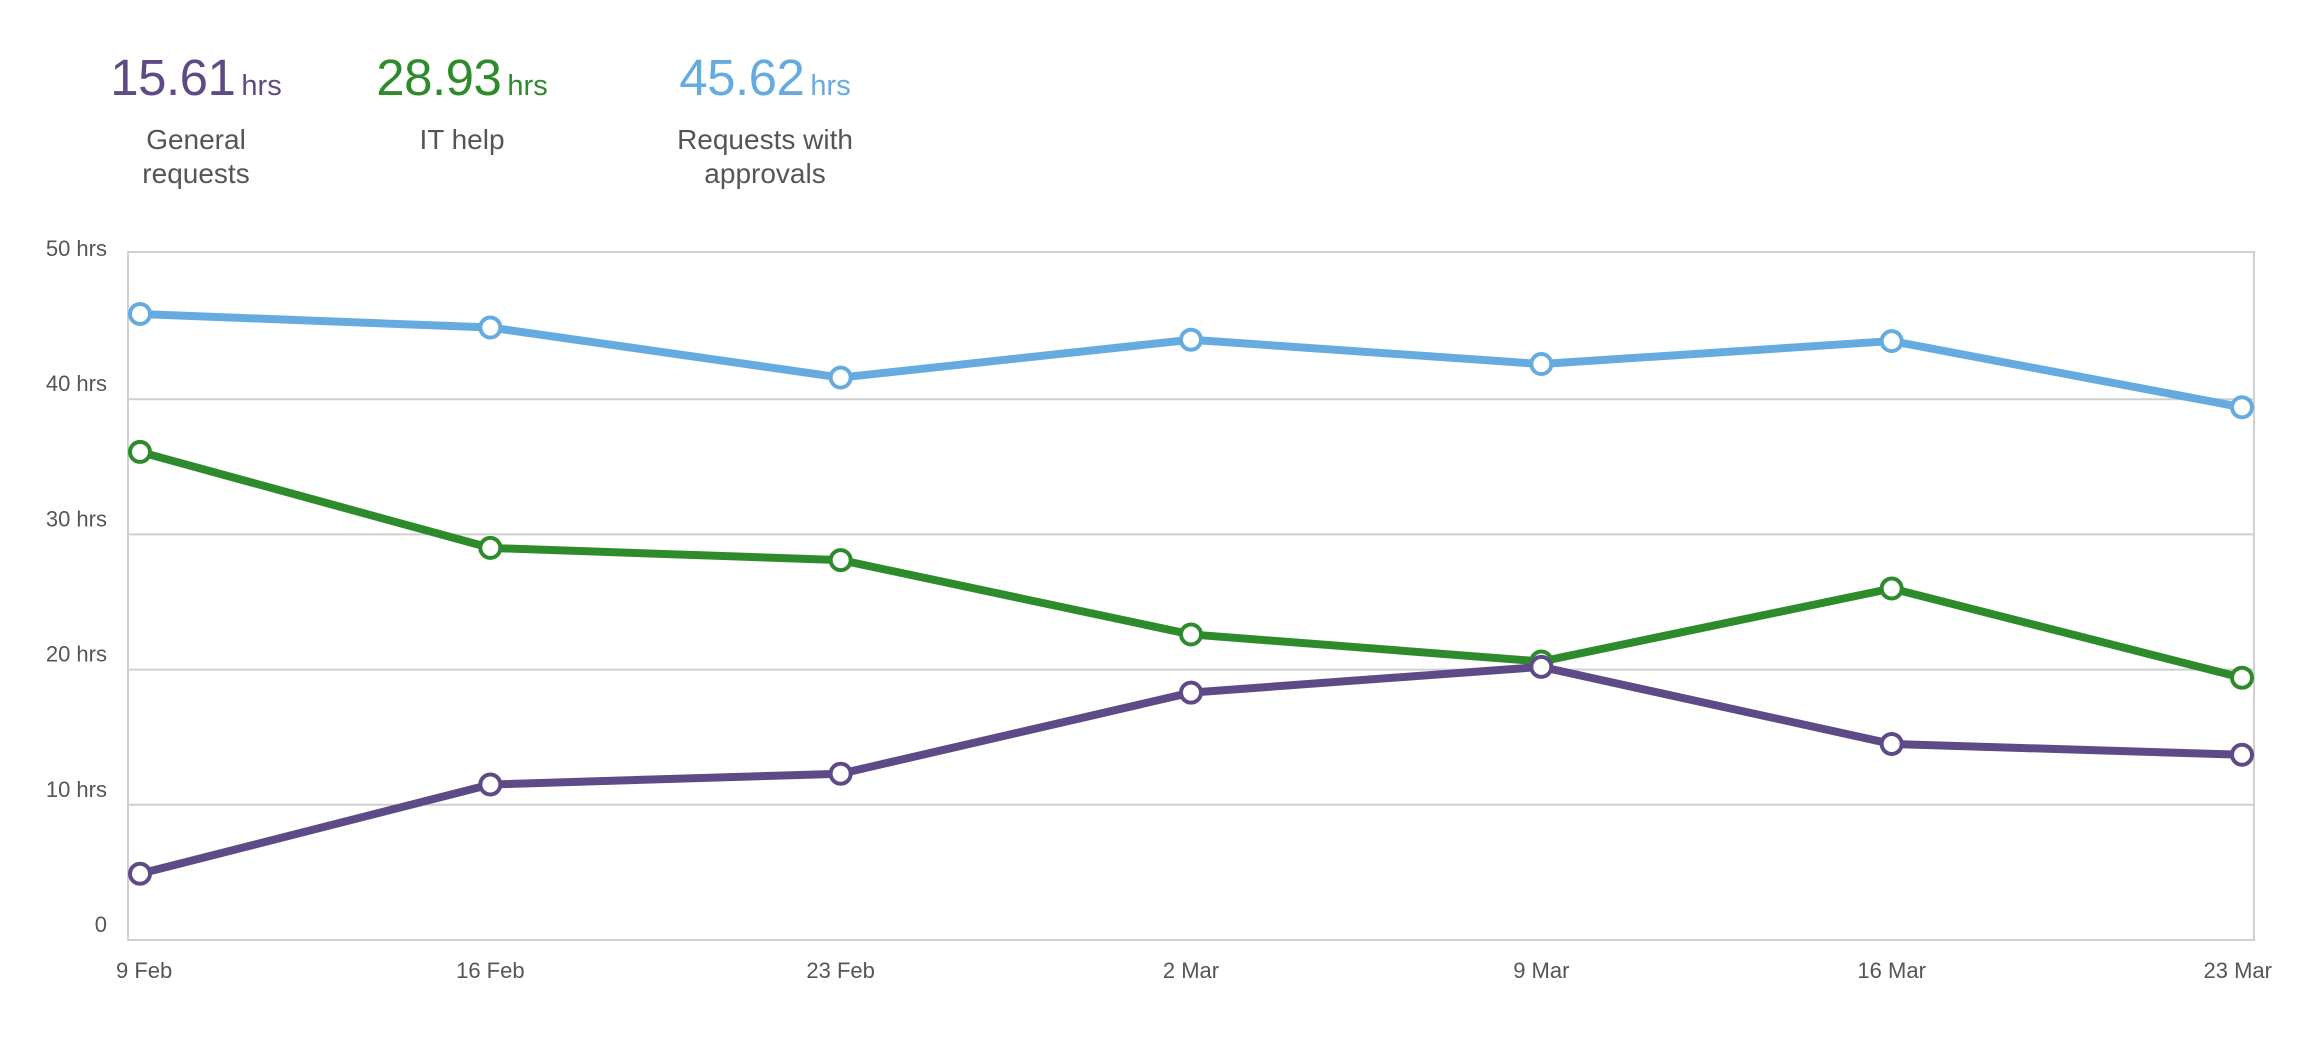  I want to click on x-tick-label: 9 Feb, so click(144, 970).